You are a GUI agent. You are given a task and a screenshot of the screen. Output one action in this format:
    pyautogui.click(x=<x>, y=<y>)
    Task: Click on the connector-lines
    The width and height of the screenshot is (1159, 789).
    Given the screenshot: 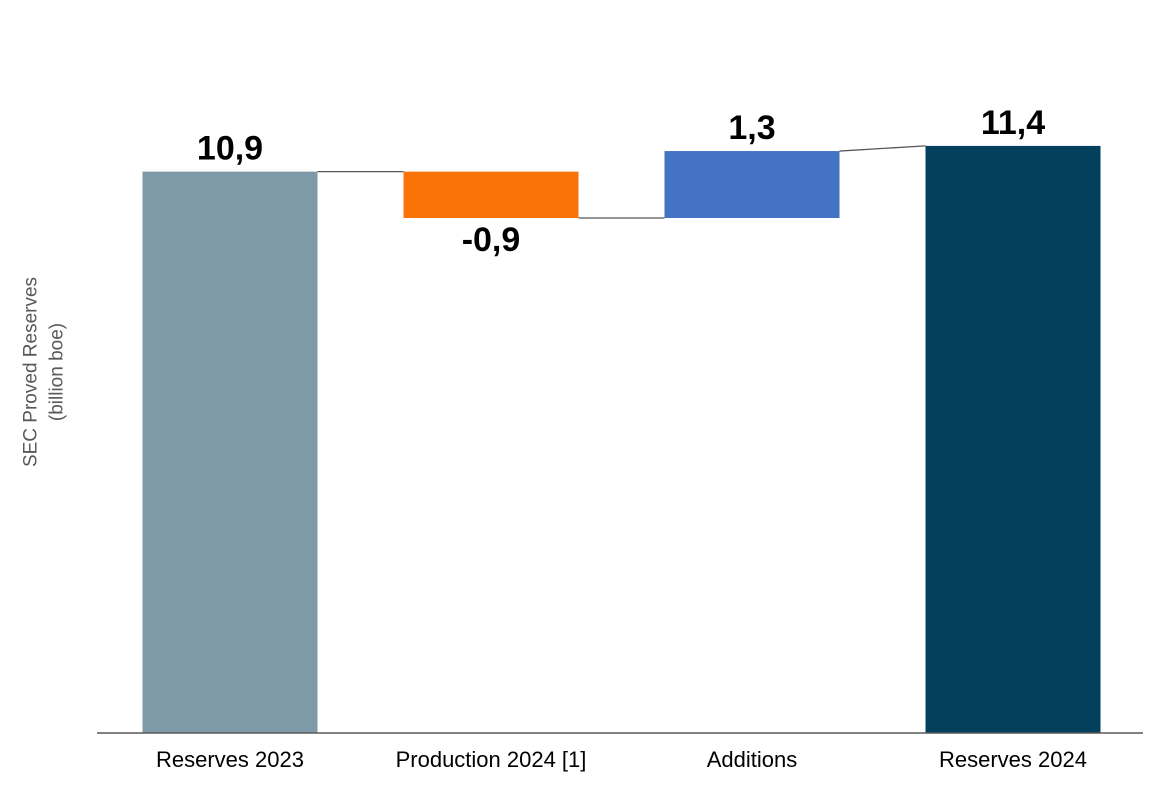 What is the action you would take?
    pyautogui.click(x=621, y=182)
    